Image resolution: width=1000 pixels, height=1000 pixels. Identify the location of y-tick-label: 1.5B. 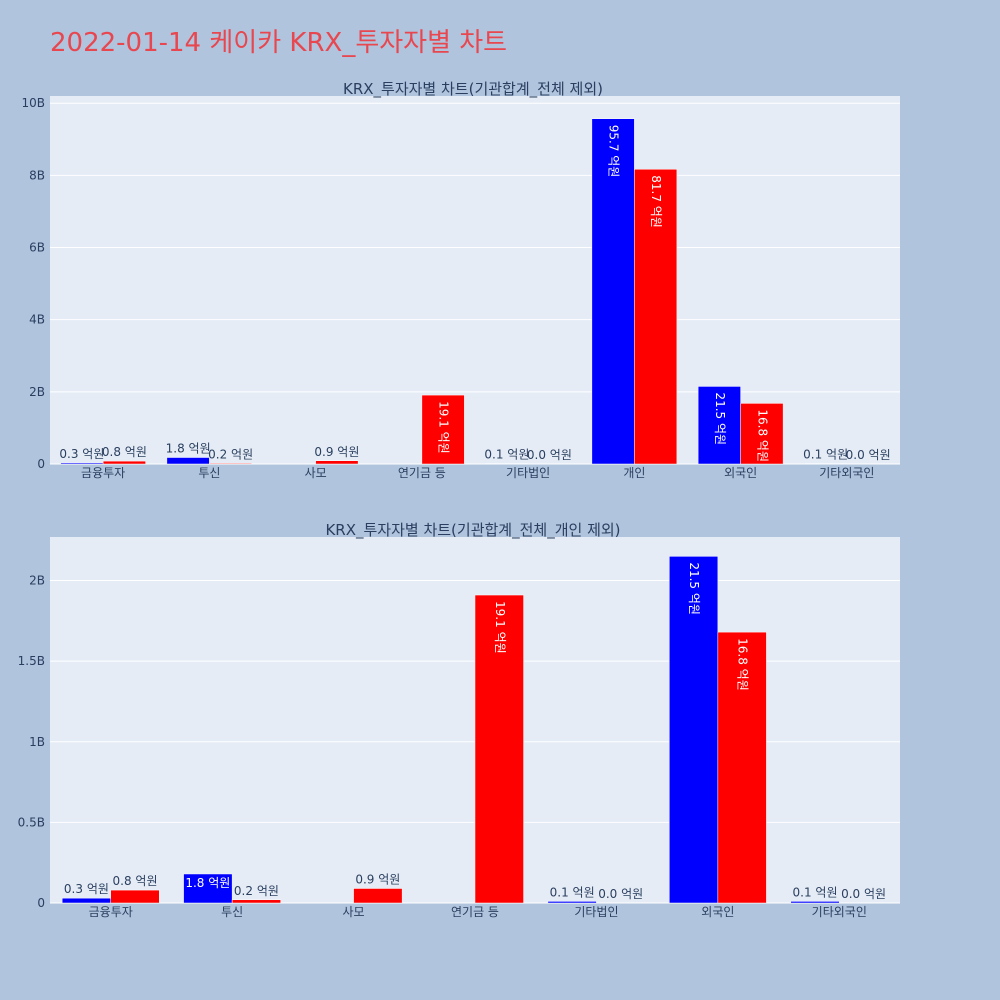
(31, 661).